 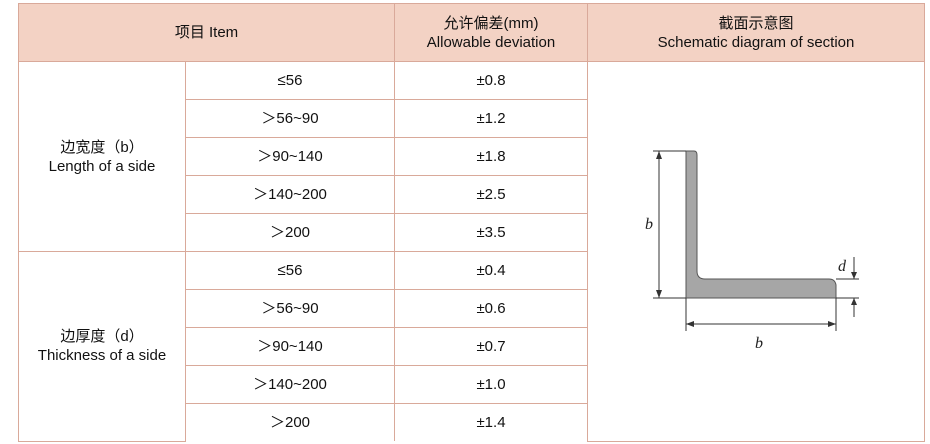 What do you see at coordinates (854, 302) in the screenshot?
I see `dim-d-arrow-bottom` at bounding box center [854, 302].